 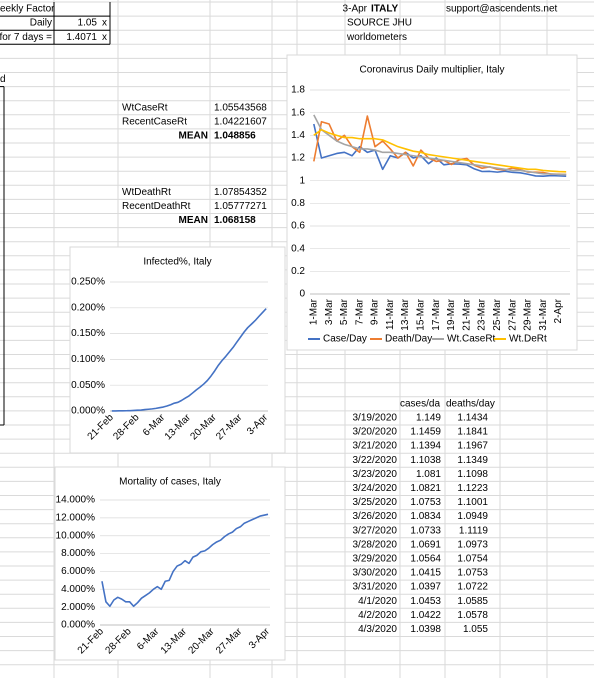 What do you see at coordinates (425, 601) in the screenshot?
I see `cell: 1.0453` at bounding box center [425, 601].